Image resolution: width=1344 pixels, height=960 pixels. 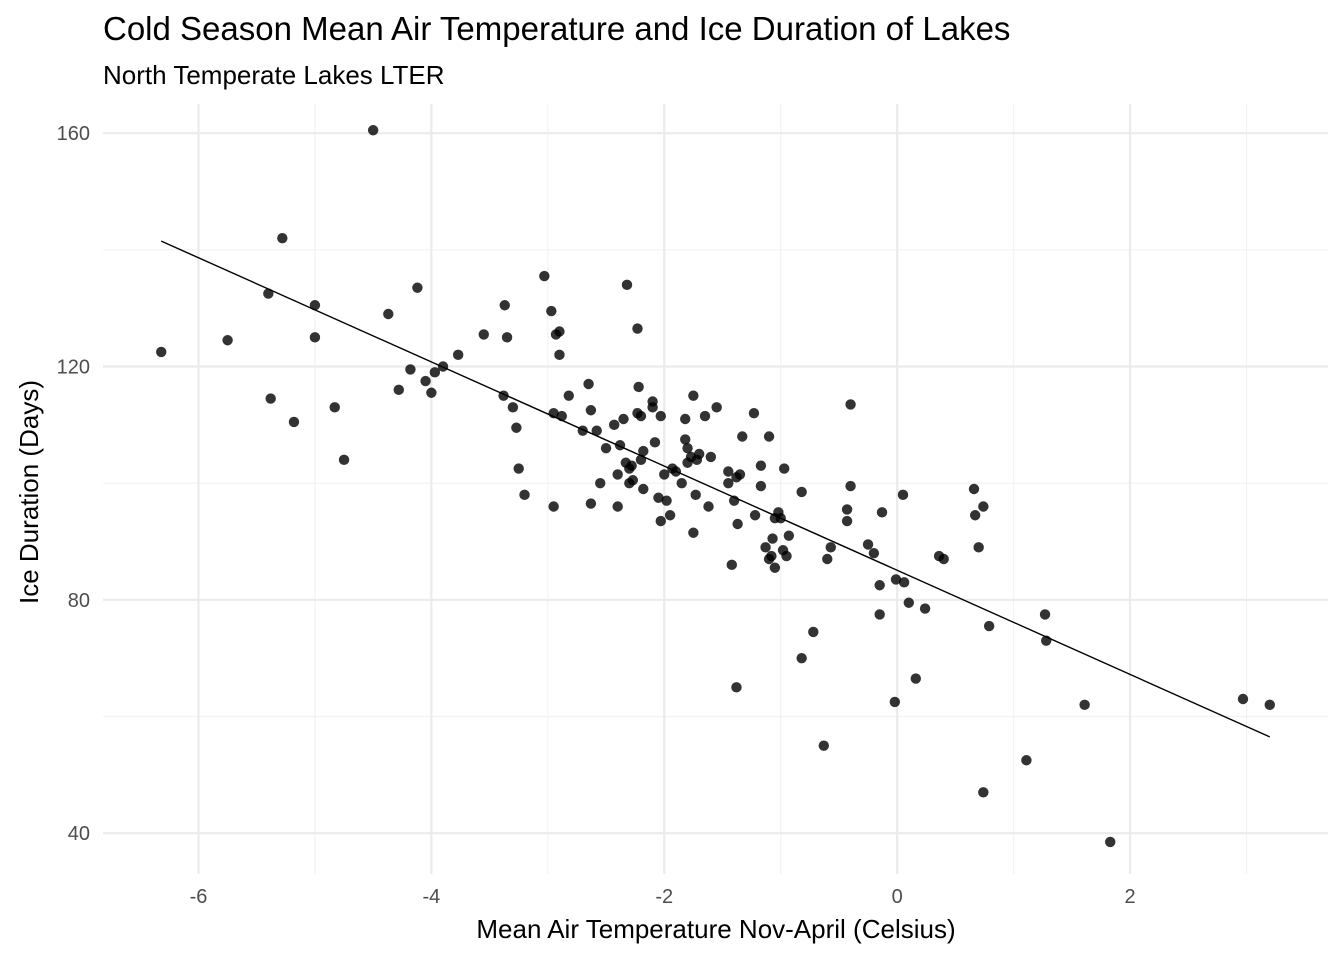 What do you see at coordinates (274, 75) in the screenshot?
I see `chart-subtitle: North Temperate Lakes LTER` at bounding box center [274, 75].